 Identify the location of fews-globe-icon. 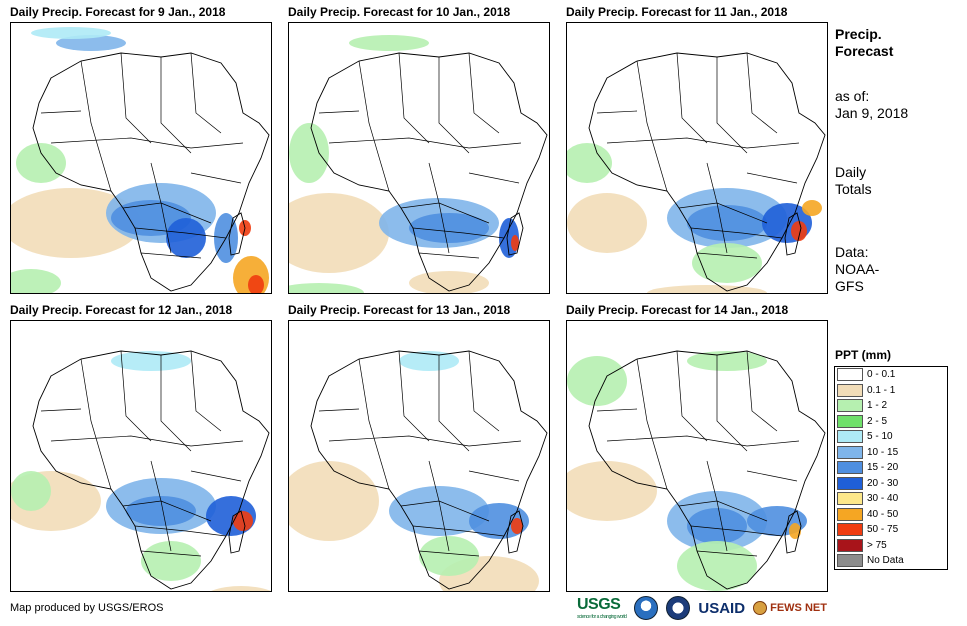
(760, 608).